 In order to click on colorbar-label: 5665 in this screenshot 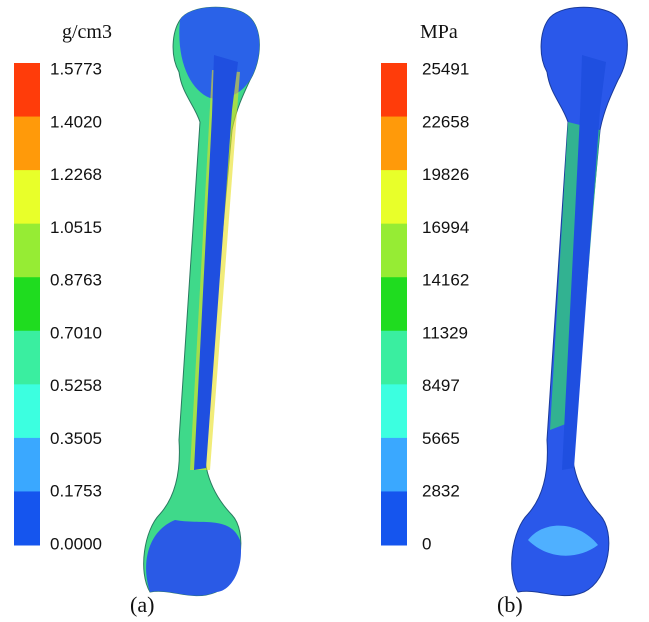, I will do `click(441, 438)`.